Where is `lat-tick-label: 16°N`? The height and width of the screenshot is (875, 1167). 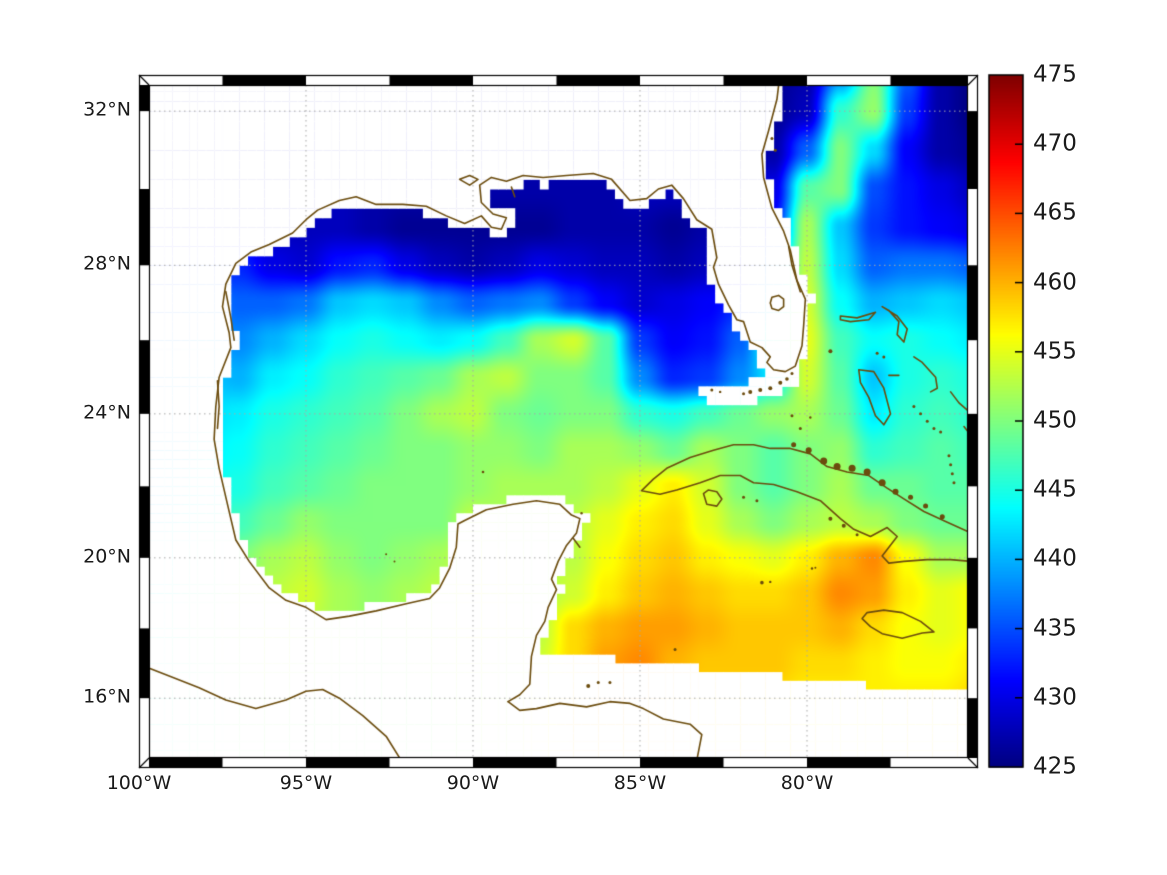
lat-tick-label: 16°N is located at coordinates (107, 696).